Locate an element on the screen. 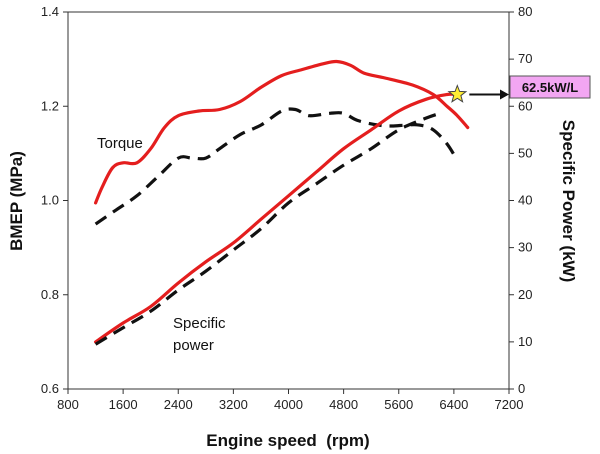 The image size is (600, 454). x-tick-label: 800 is located at coordinates (68, 404).